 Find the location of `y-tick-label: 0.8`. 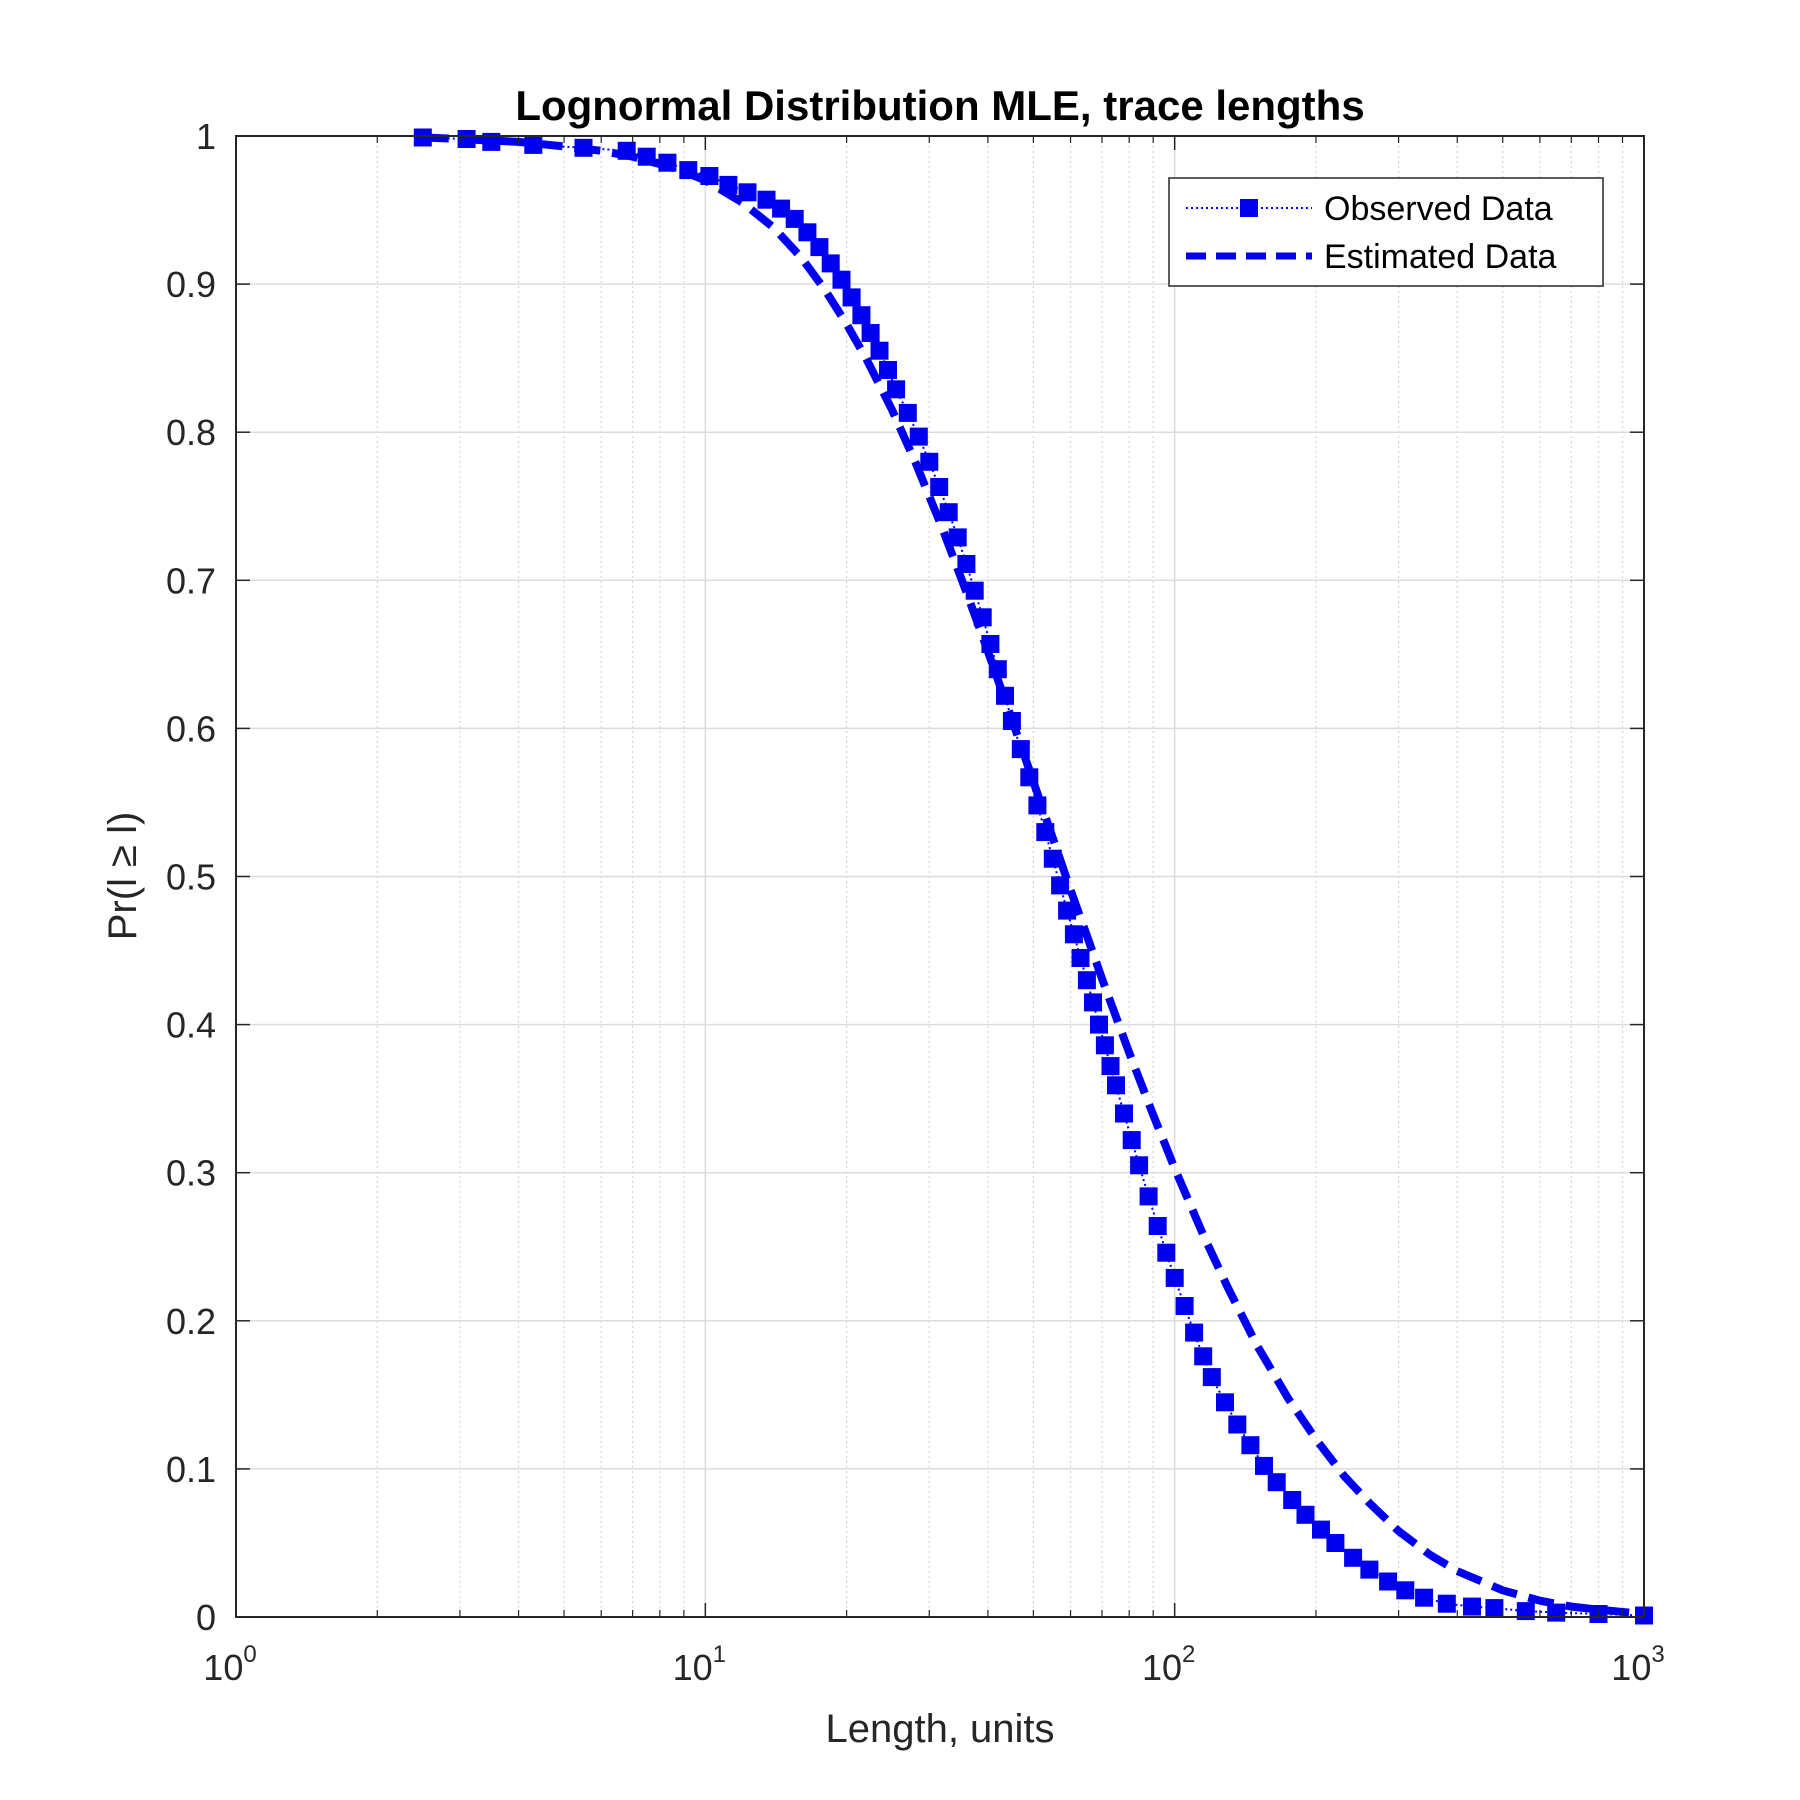

y-tick-label: 0.8 is located at coordinates (191, 432).